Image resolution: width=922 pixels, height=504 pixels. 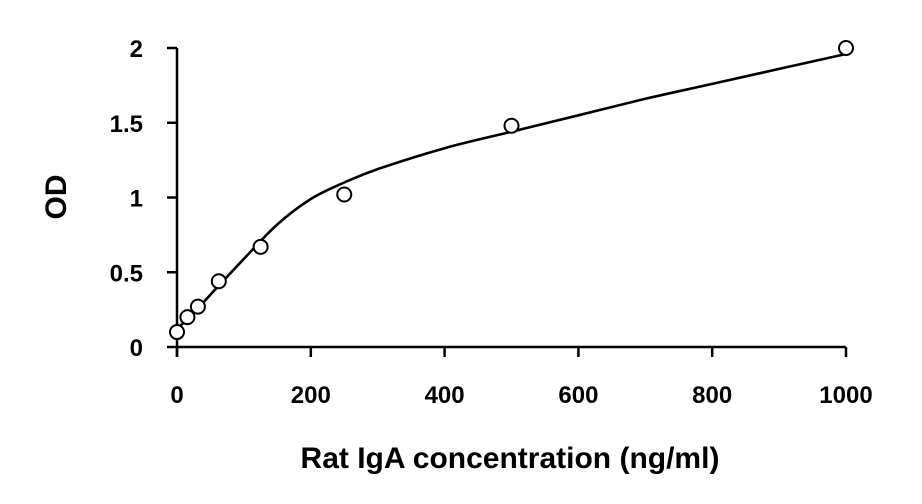 I want to click on x-axis-title: Rat IgA concentration (ng/ml), so click(x=510, y=458).